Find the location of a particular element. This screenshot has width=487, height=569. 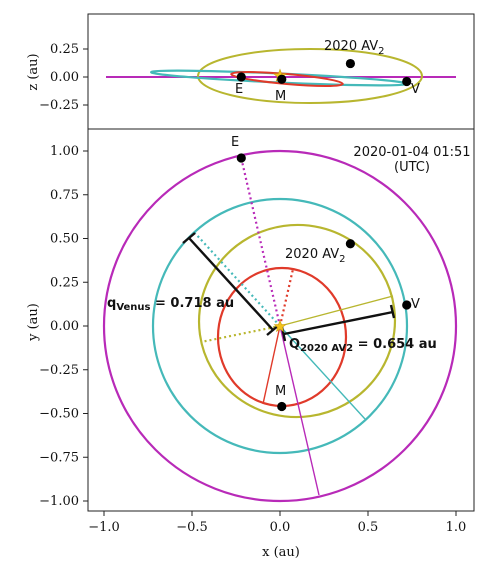

av2-node-dotted is located at coordinates (240, 334).